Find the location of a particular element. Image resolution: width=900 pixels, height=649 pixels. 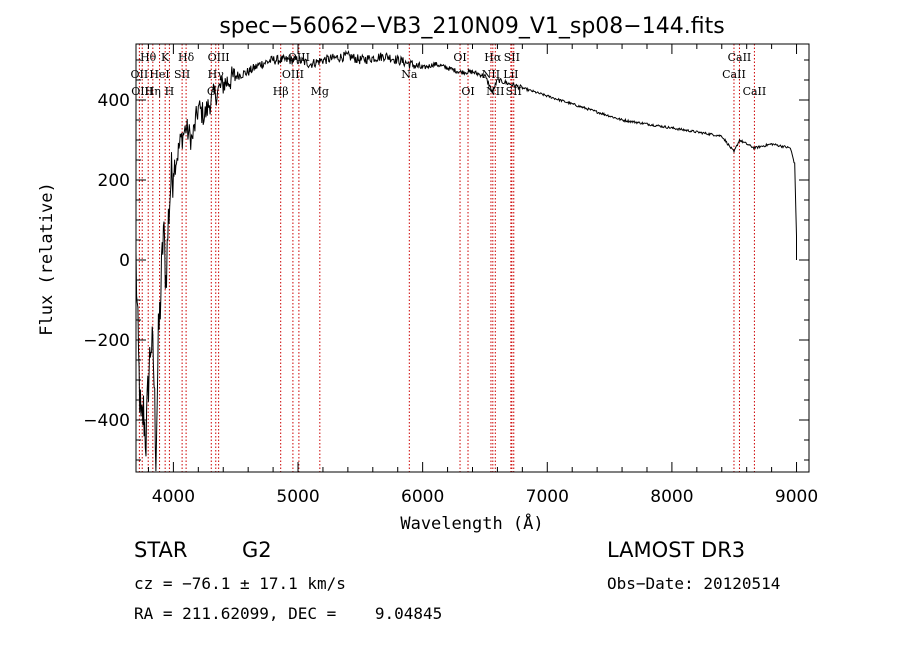

line-label: Hθ is located at coordinates (148, 57).